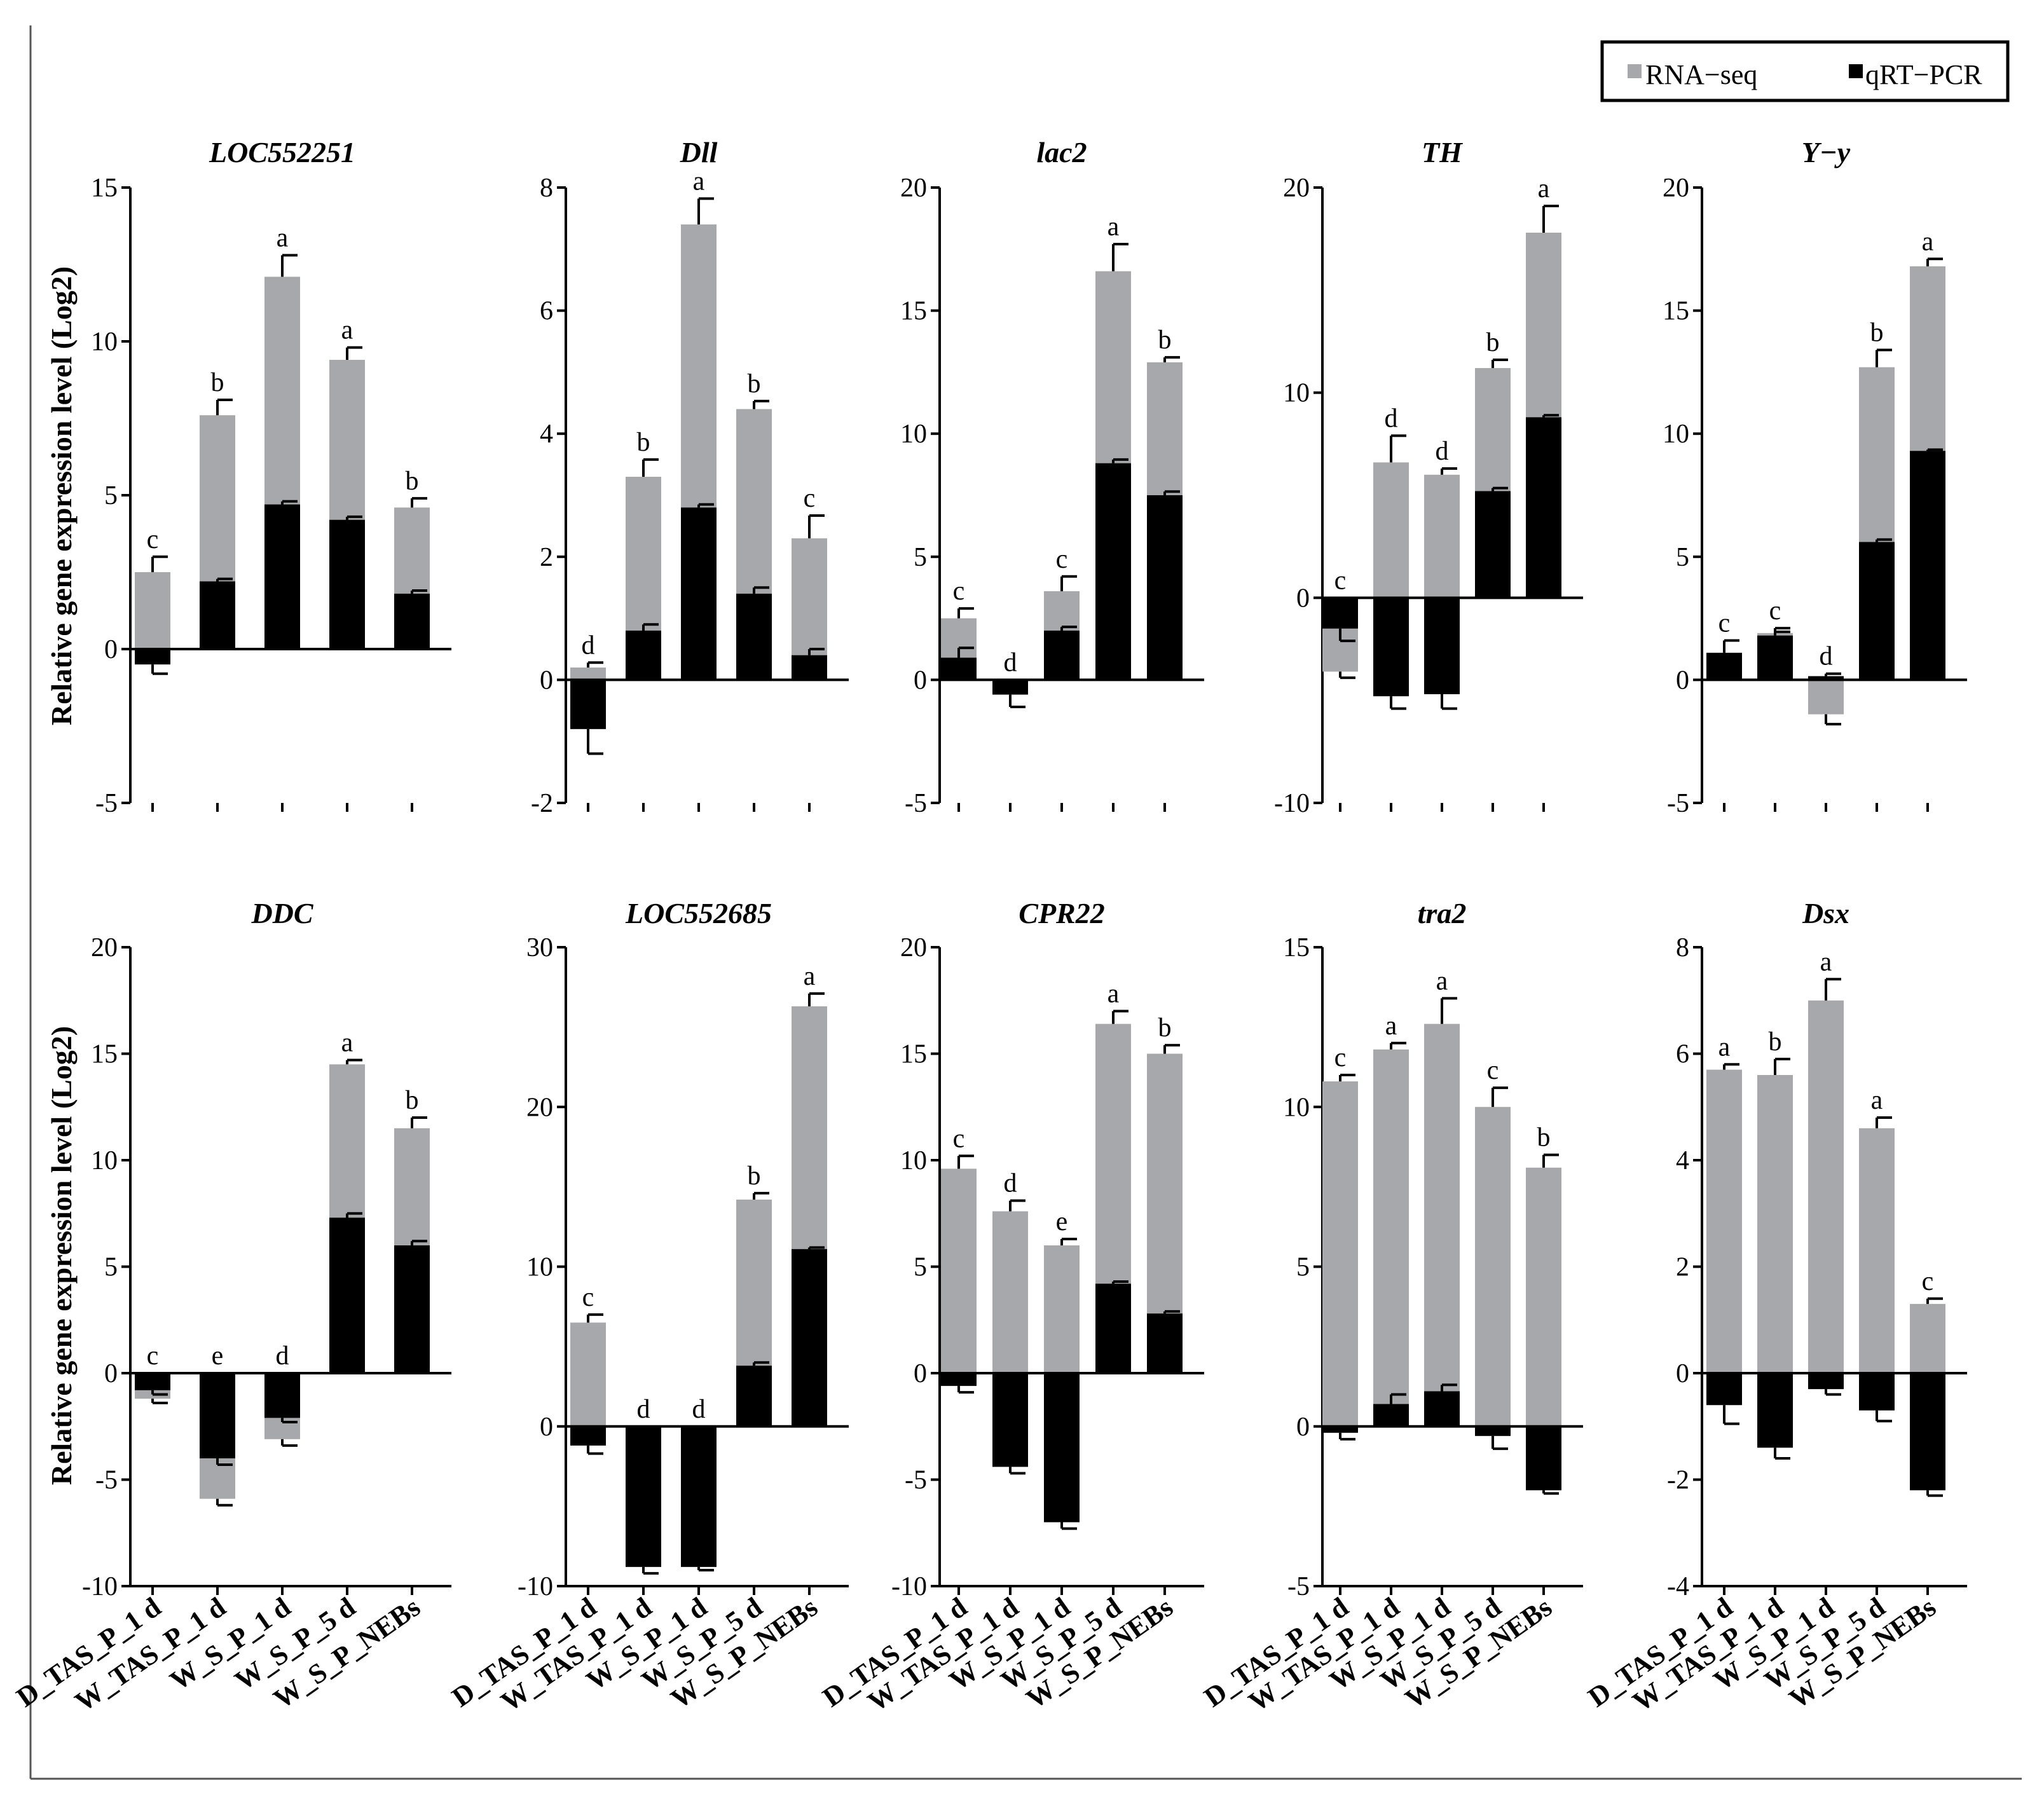  Describe the element at coordinates (61, 495) in the screenshot. I see `ylabel-top: Relative gene expression level (Log2)` at that location.